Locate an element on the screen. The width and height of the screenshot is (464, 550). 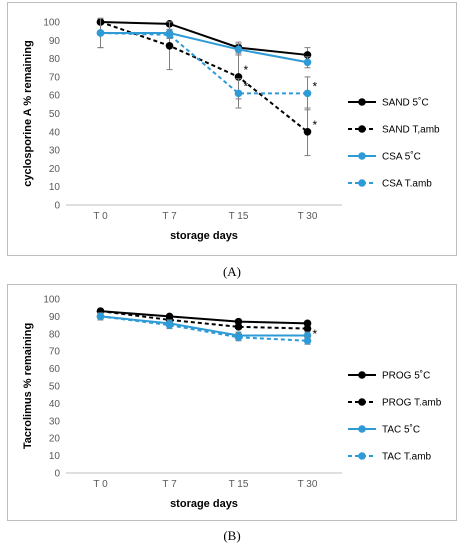
chart-a-y-tick-label: 20 is located at coordinates (55, 169).